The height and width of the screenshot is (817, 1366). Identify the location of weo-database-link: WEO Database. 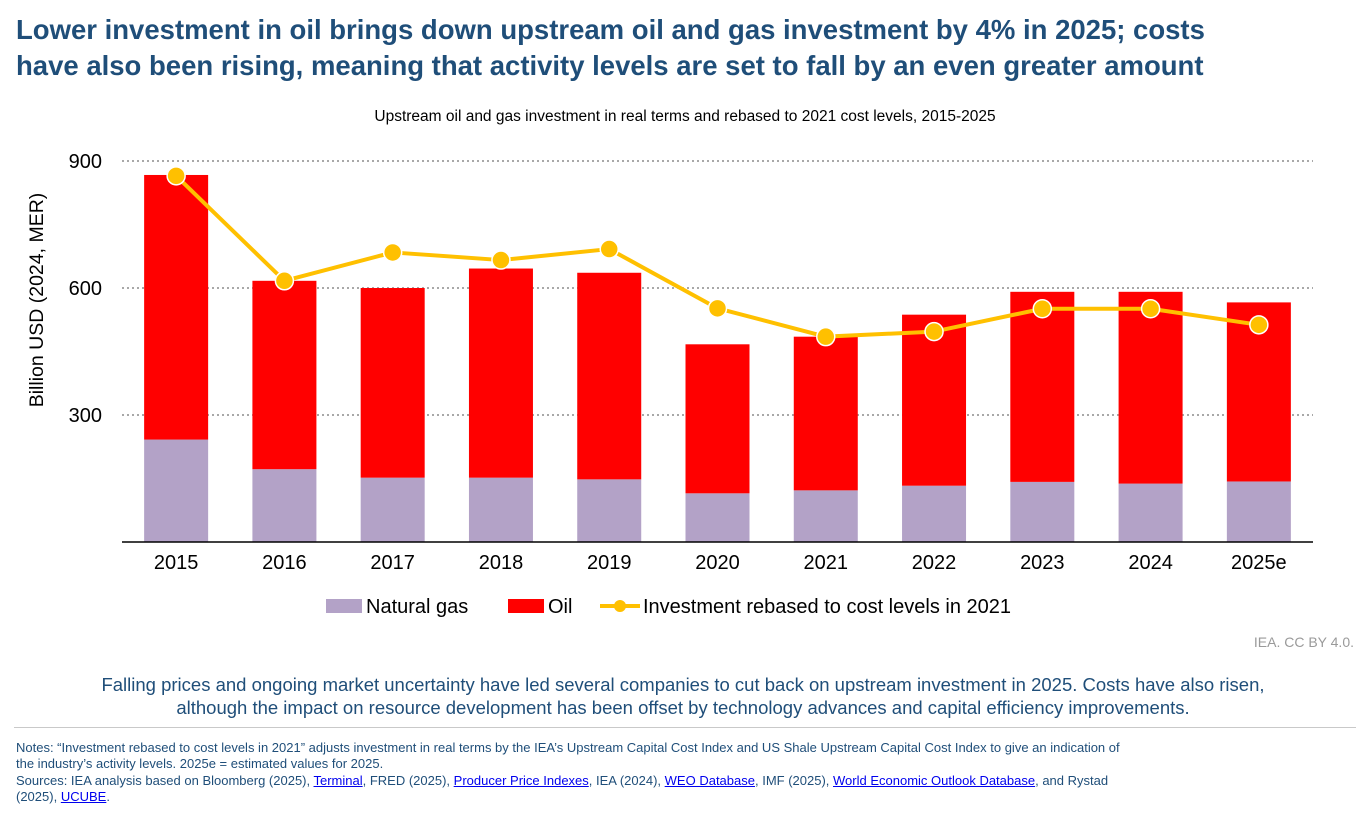
(709, 780).